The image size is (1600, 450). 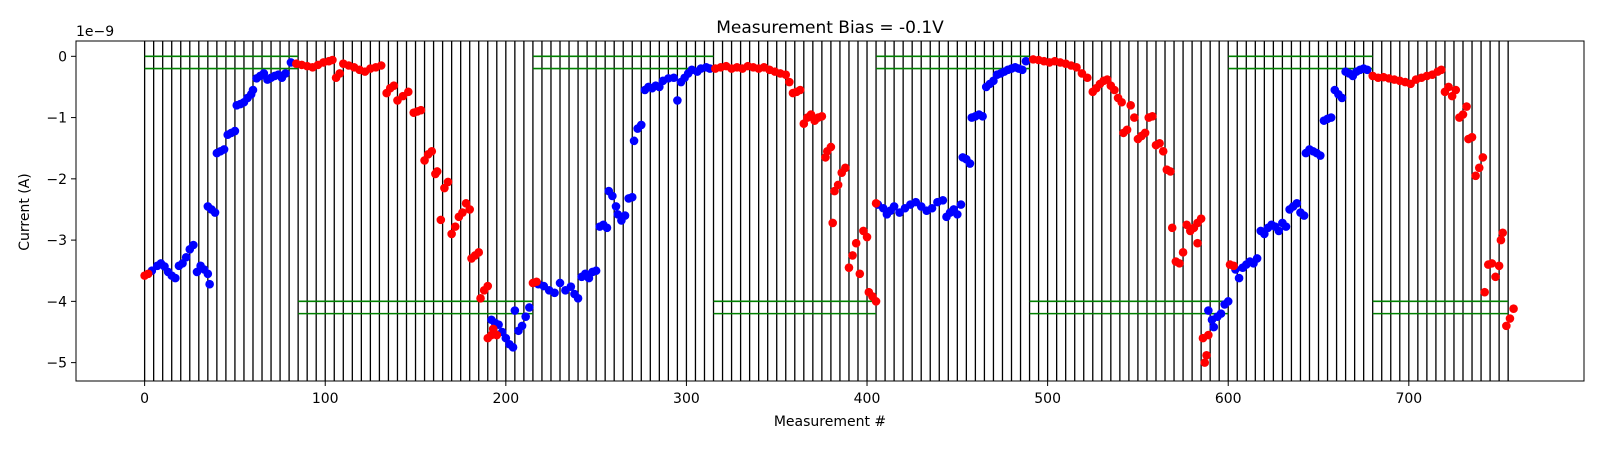 I want to click on x-tick-label: 700, so click(x=1408, y=399).